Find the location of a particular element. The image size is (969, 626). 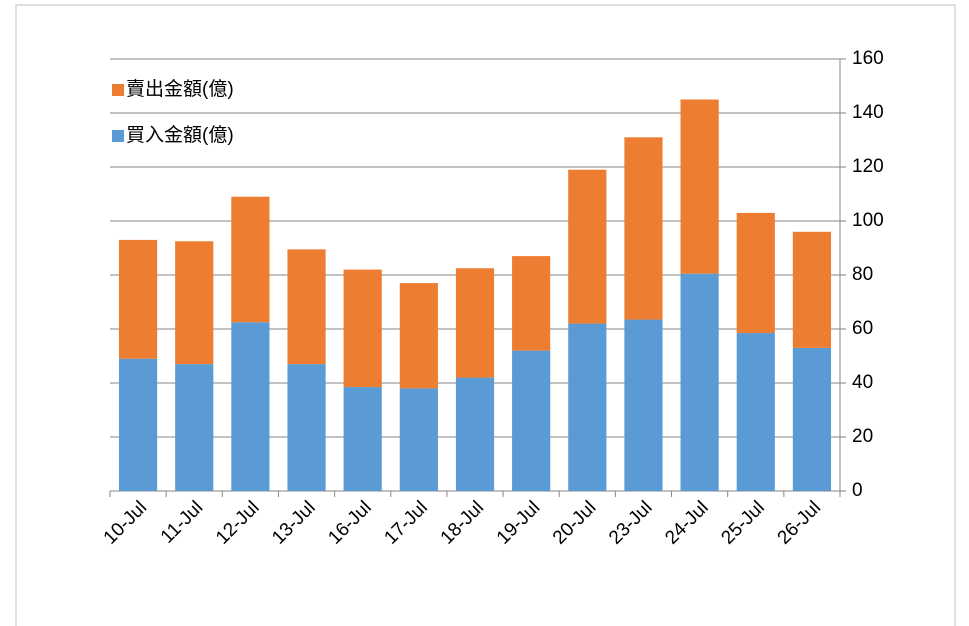

y-tick-label: 100 is located at coordinates (868, 220).